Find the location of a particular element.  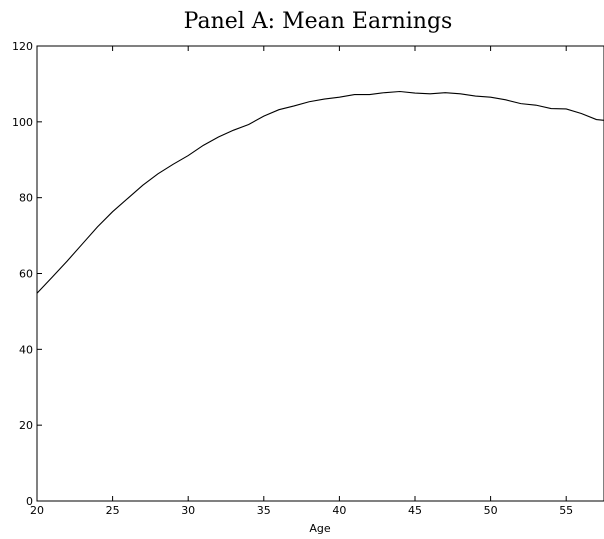

y-tick-label: 120 is located at coordinates (22, 46).